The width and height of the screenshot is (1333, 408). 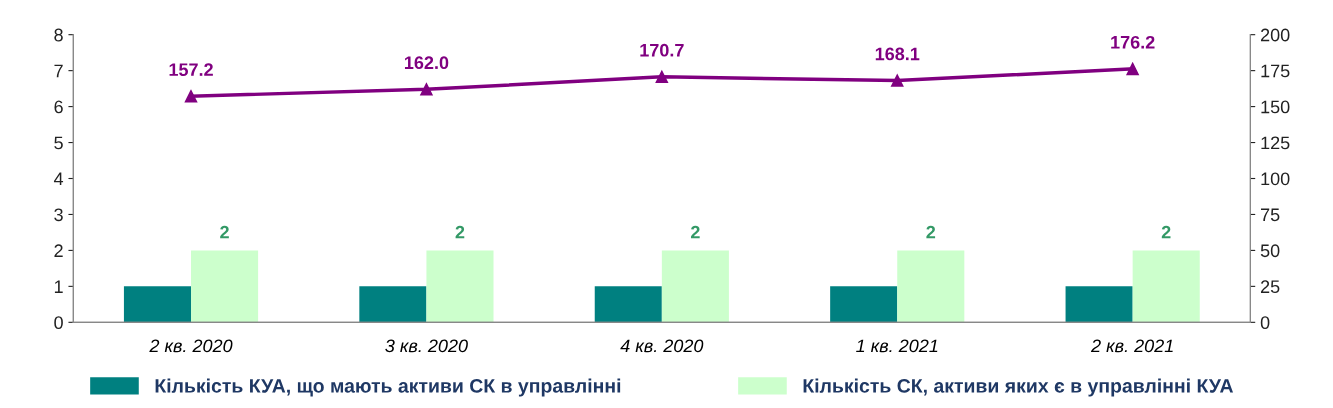 I want to click on y-tick-label: 5, so click(x=58, y=143).